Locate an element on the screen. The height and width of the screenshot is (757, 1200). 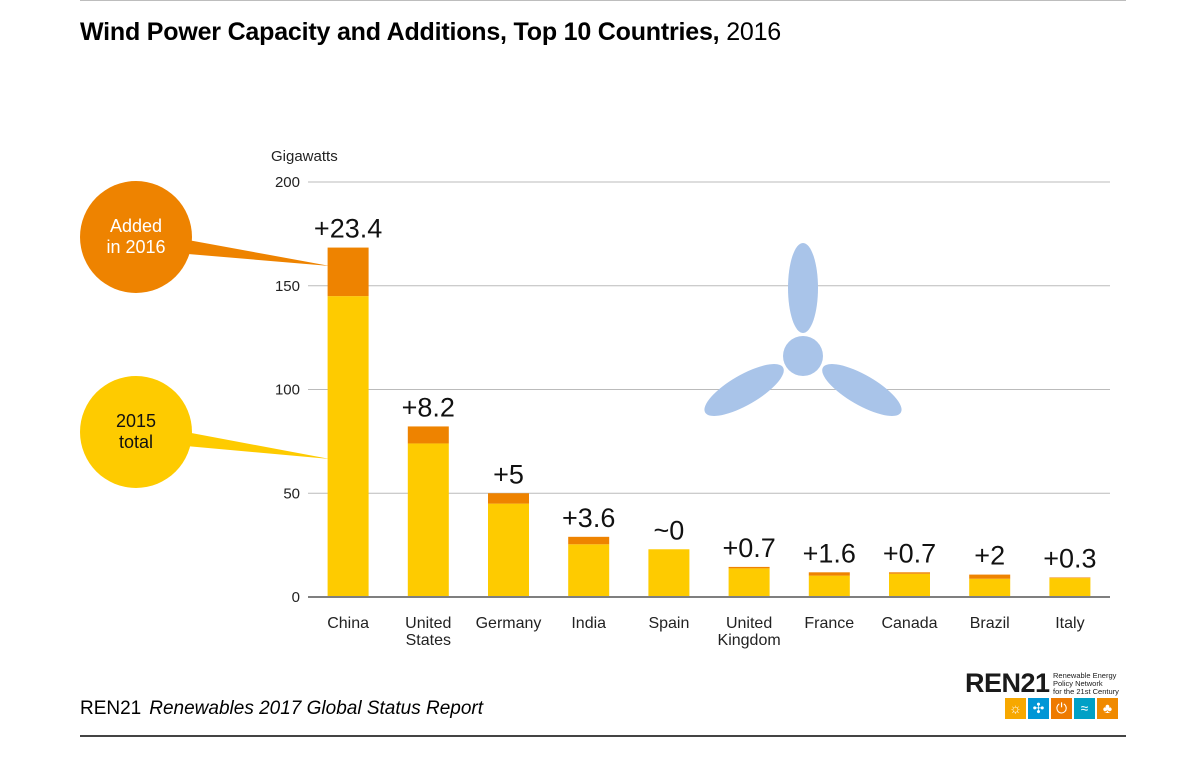
logo-tagline-line: Renewable Energy is located at coordinates (1085, 675).